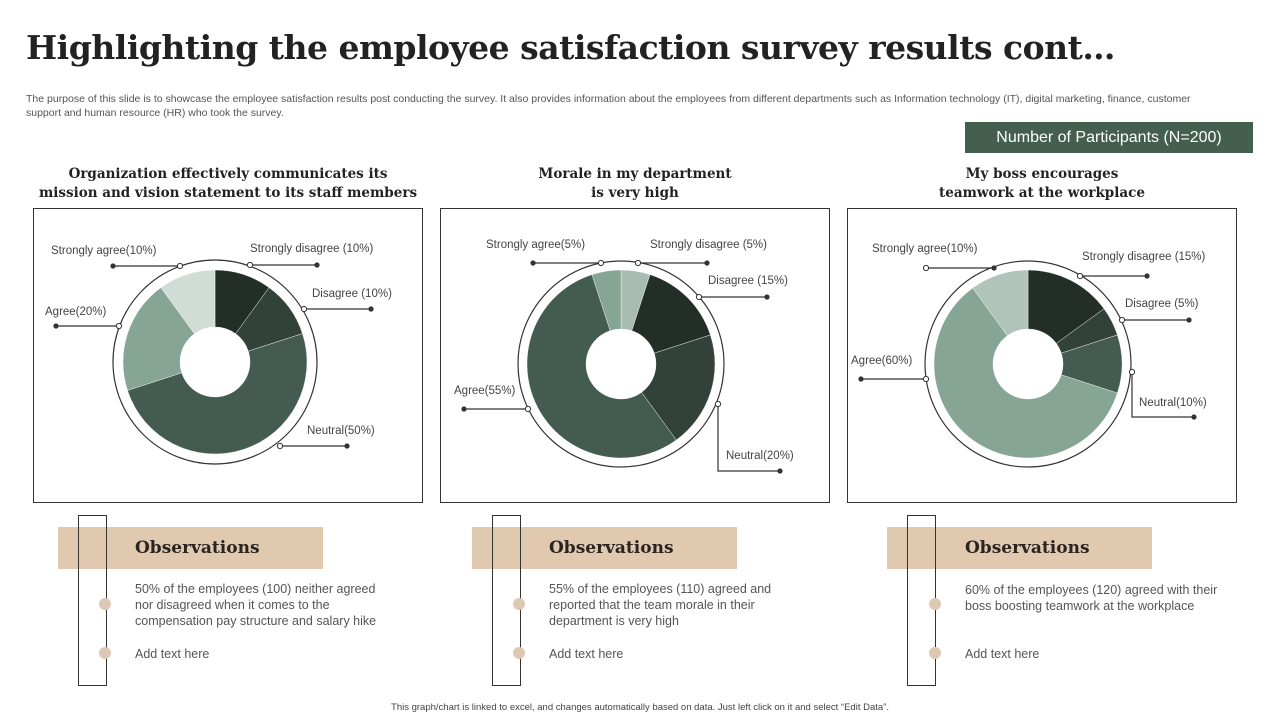  Describe the element at coordinates (1042, 174) in the screenshot. I see `chart-title-line: My boss encourages` at that location.